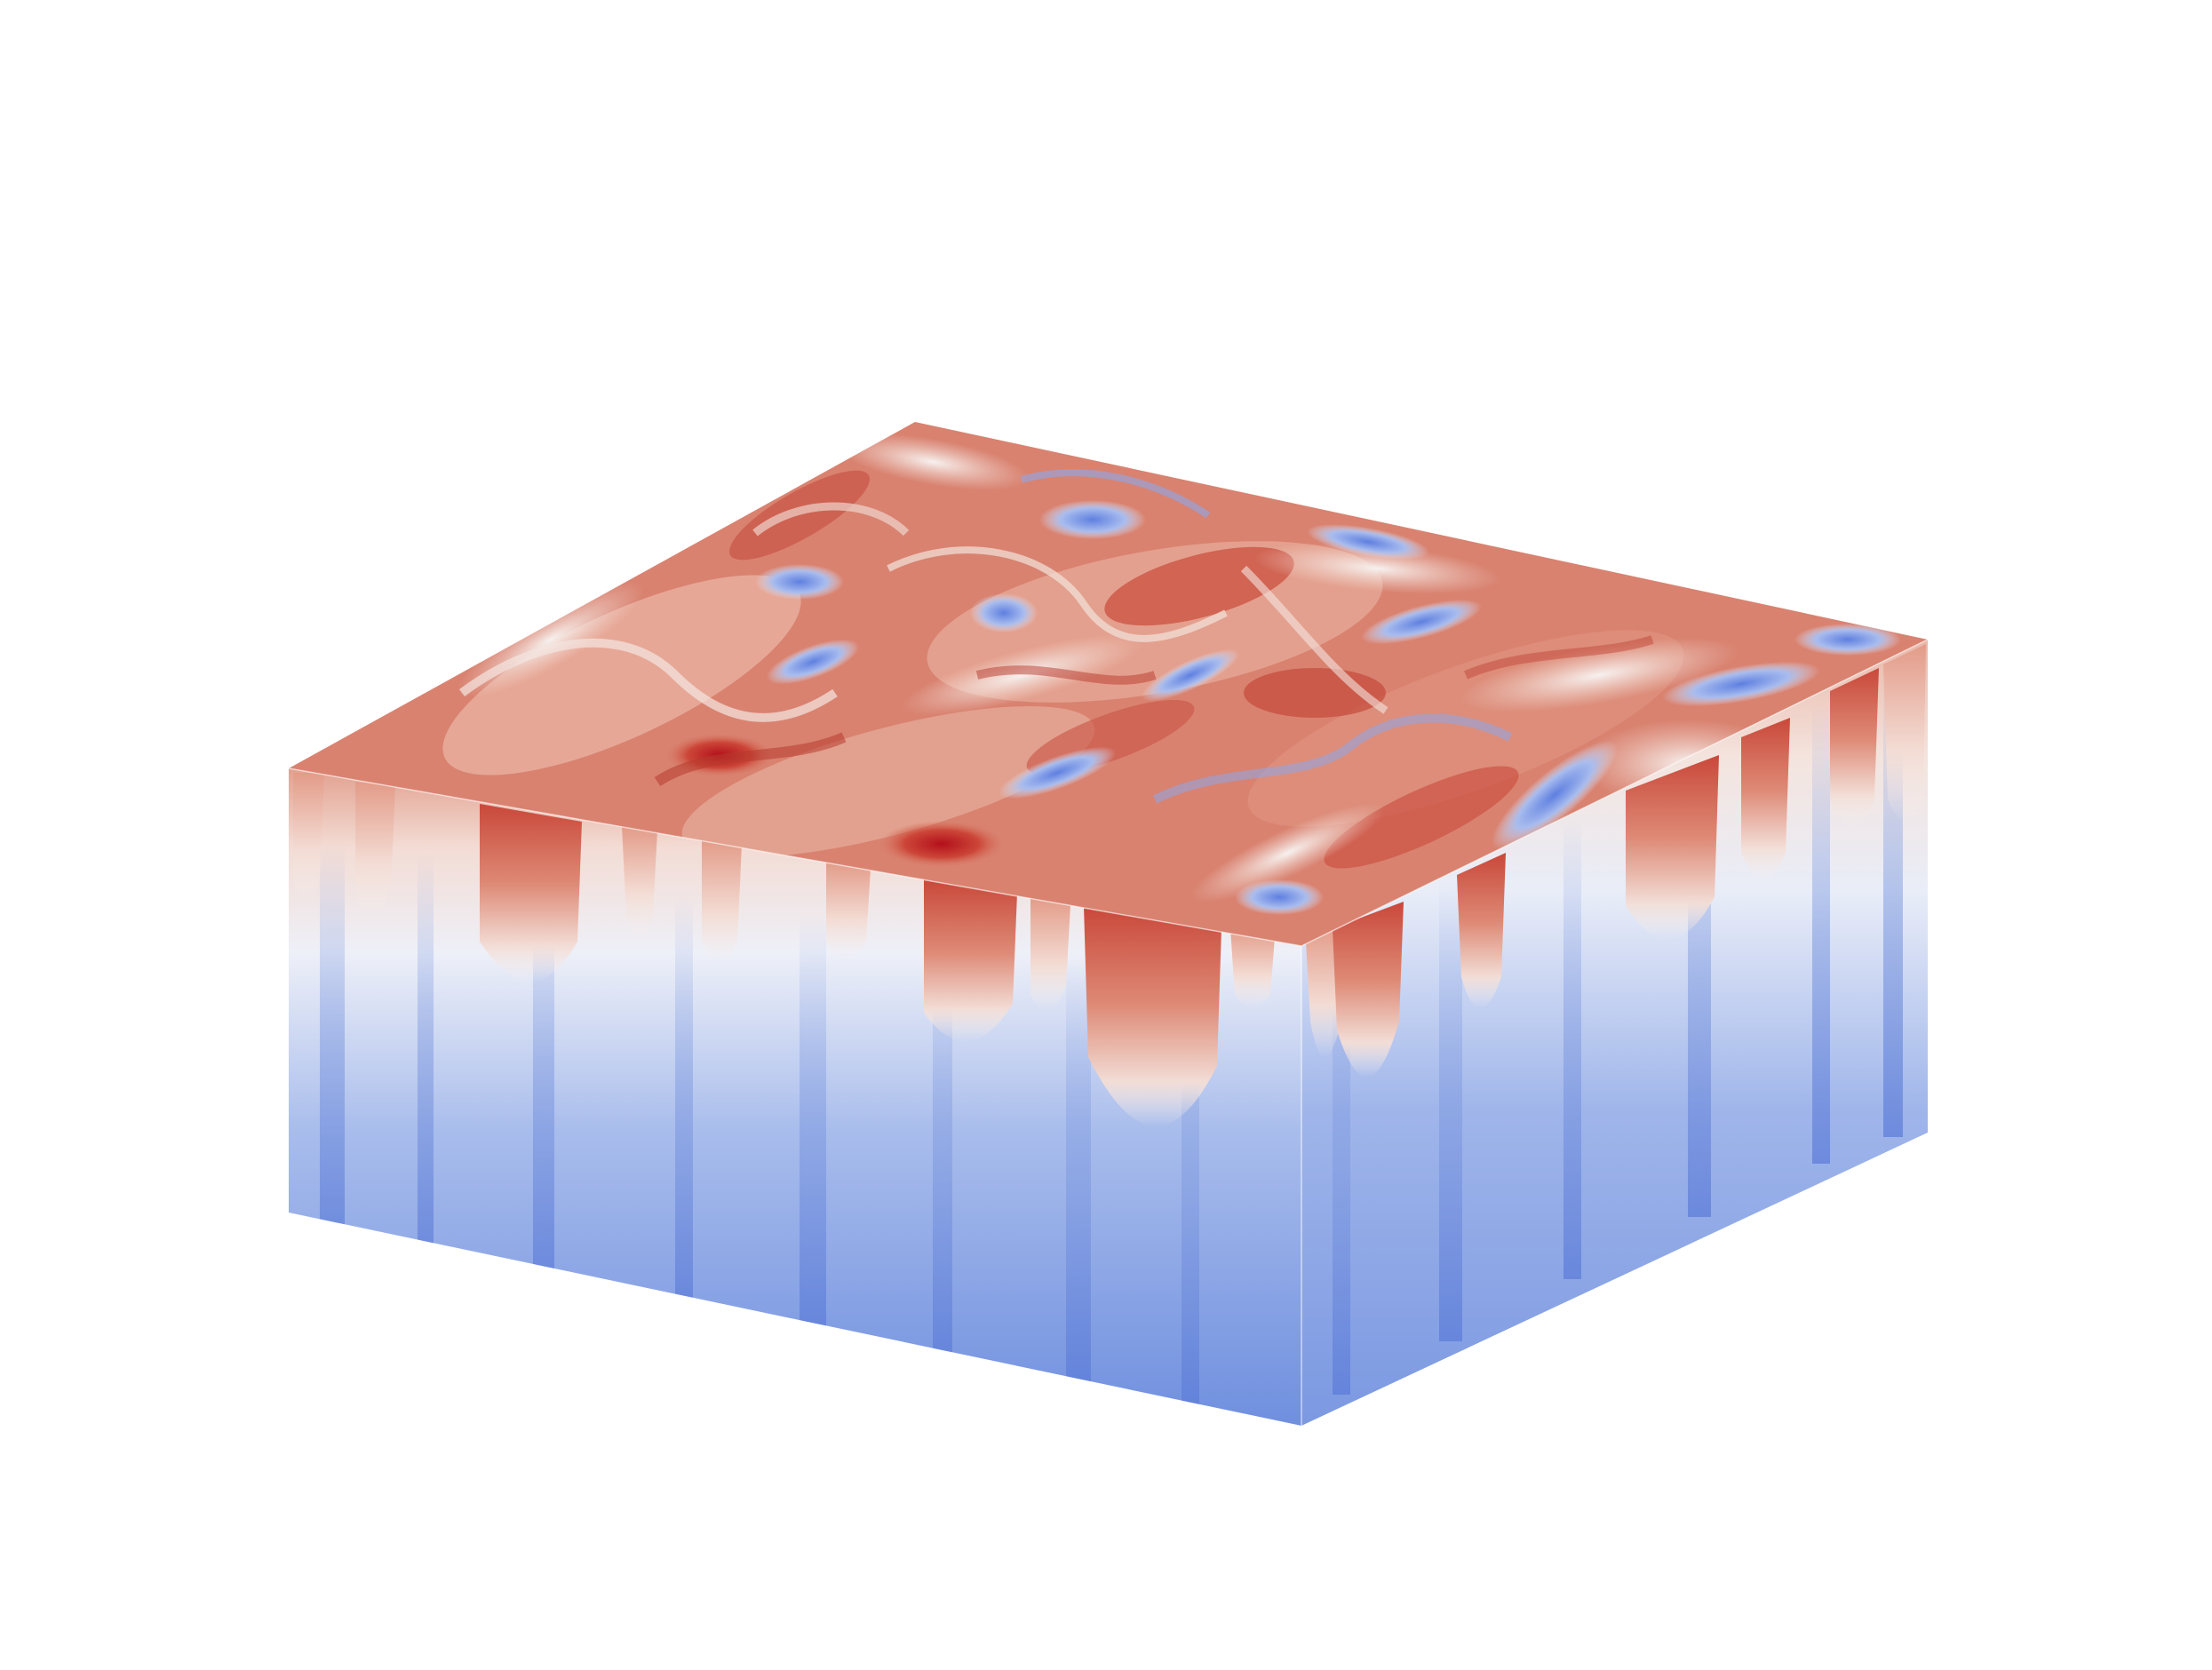 The width and height of the screenshot is (2212, 1670). I want to click on front-right-face, so click(1615, 1033).